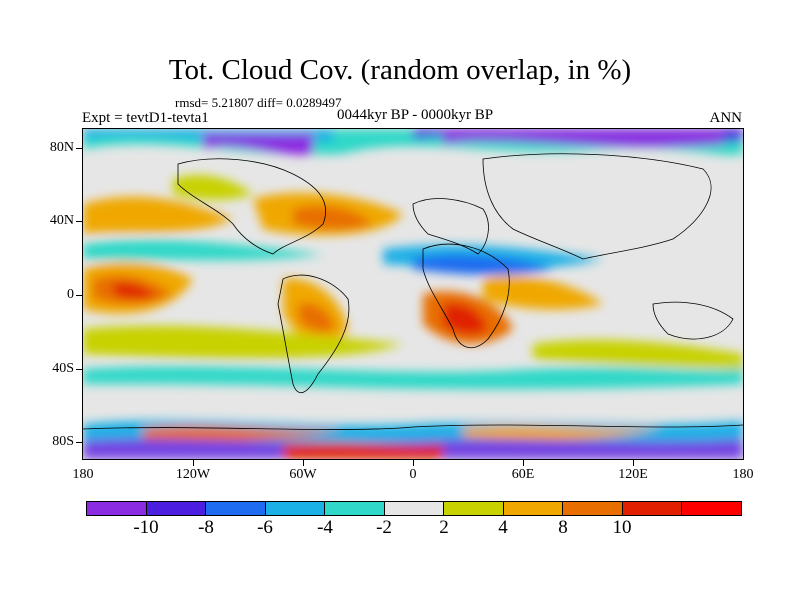 This screenshot has width=800, height=600. I want to click on lon-label-180e: 180, so click(743, 474).